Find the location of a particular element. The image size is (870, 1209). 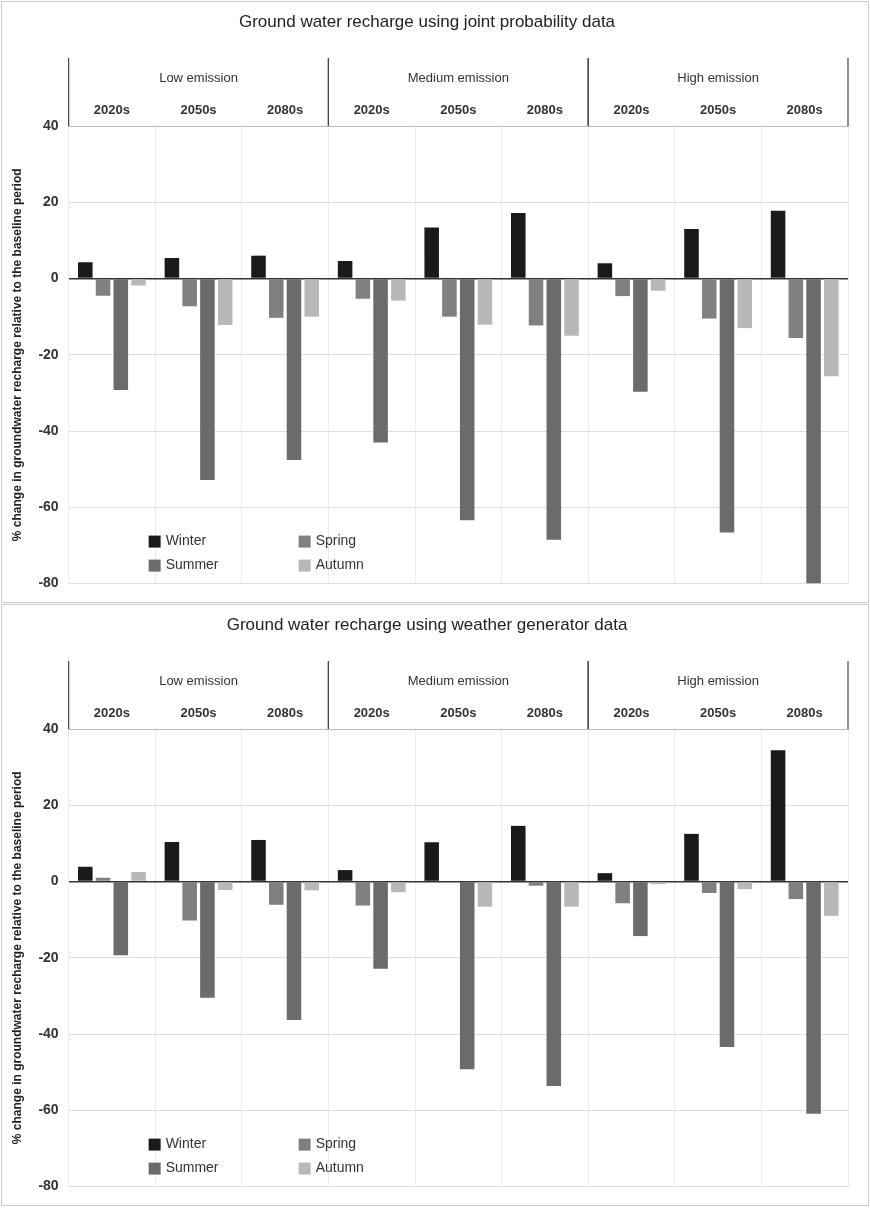

chart-title: Ground water recharge using weather generator data is located at coordinates (427, 624).